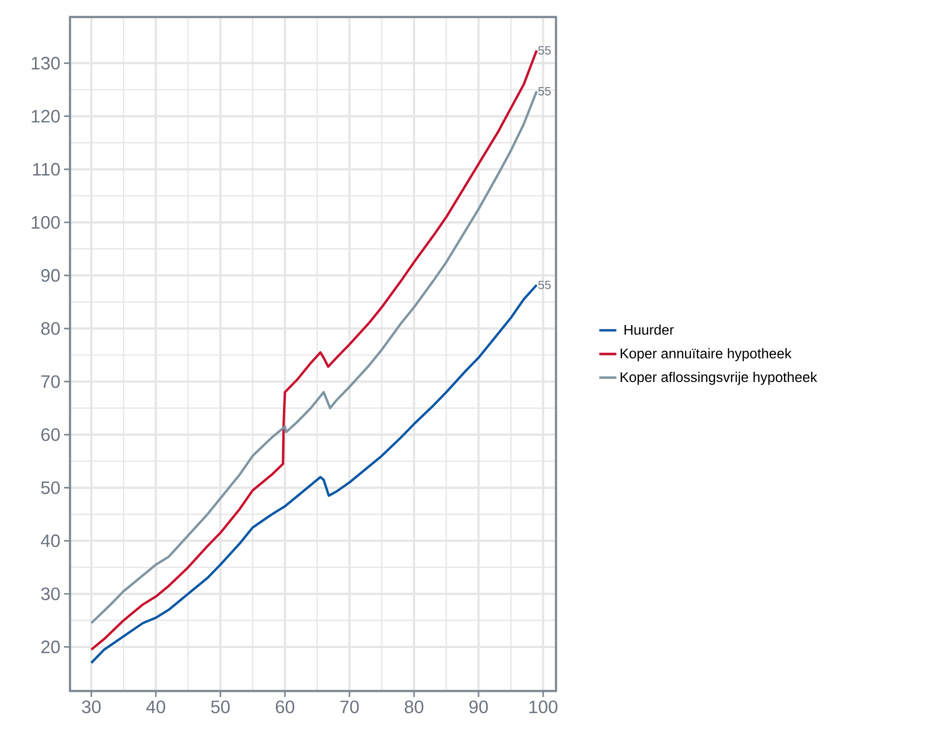 This screenshot has height=733, width=945. What do you see at coordinates (706, 355) in the screenshot?
I see `legend-label: Koper annuïtaire hypotheek` at bounding box center [706, 355].